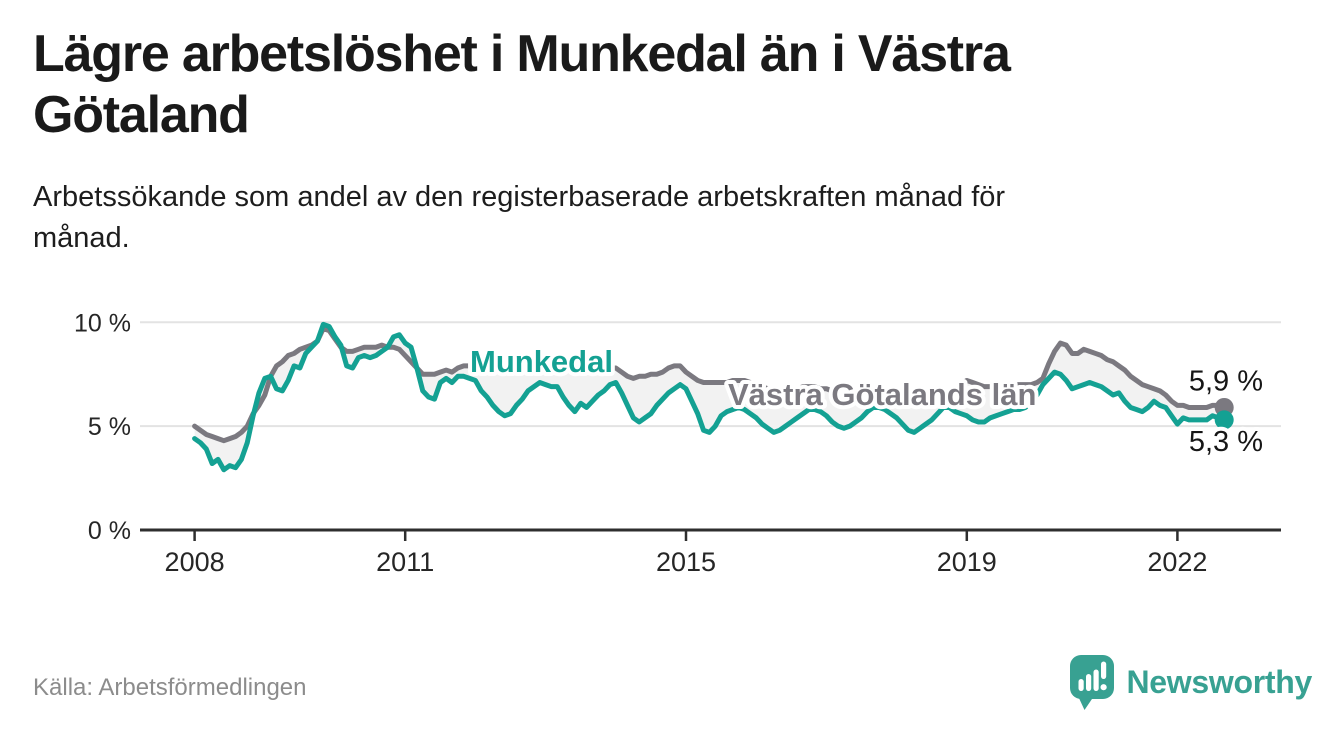  What do you see at coordinates (102, 323) in the screenshot?
I see `y-tick-label: 10 %` at bounding box center [102, 323].